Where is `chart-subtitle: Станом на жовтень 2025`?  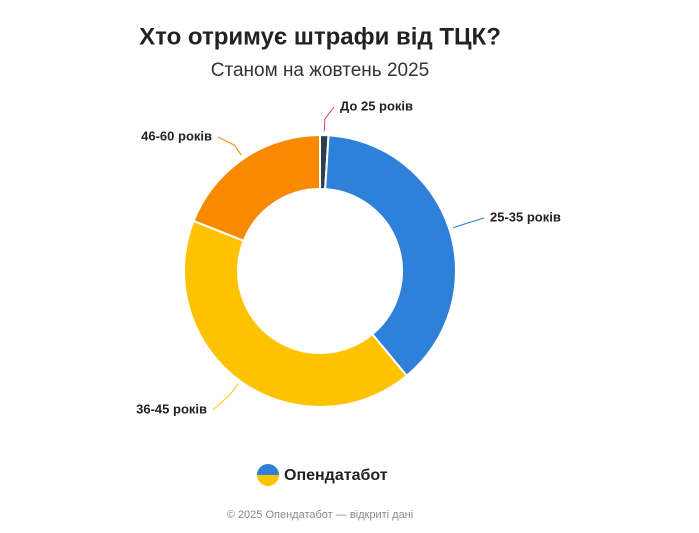 chart-subtitle: Станом на жовтень 2025 is located at coordinates (320, 70).